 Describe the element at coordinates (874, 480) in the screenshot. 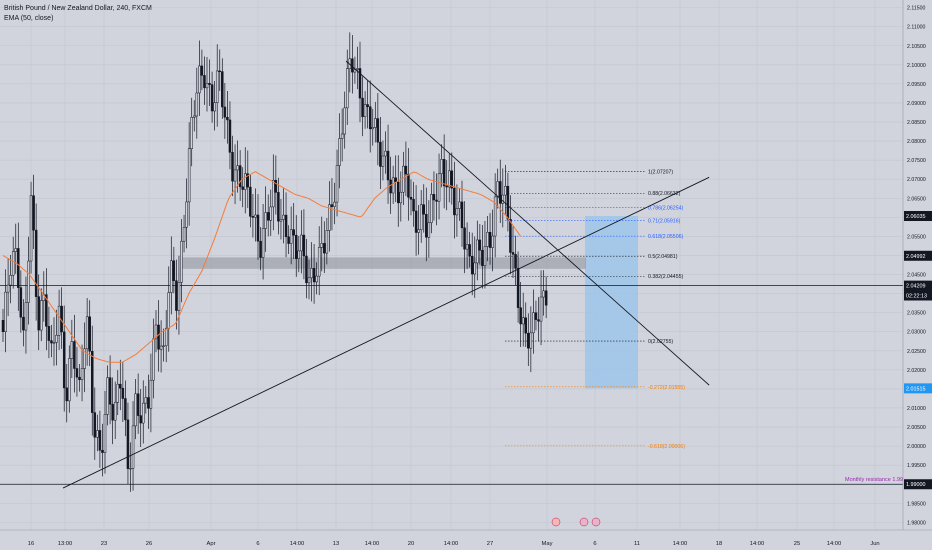

I see `monthly-resistance-label: Monthly resistance 1.99` at that location.